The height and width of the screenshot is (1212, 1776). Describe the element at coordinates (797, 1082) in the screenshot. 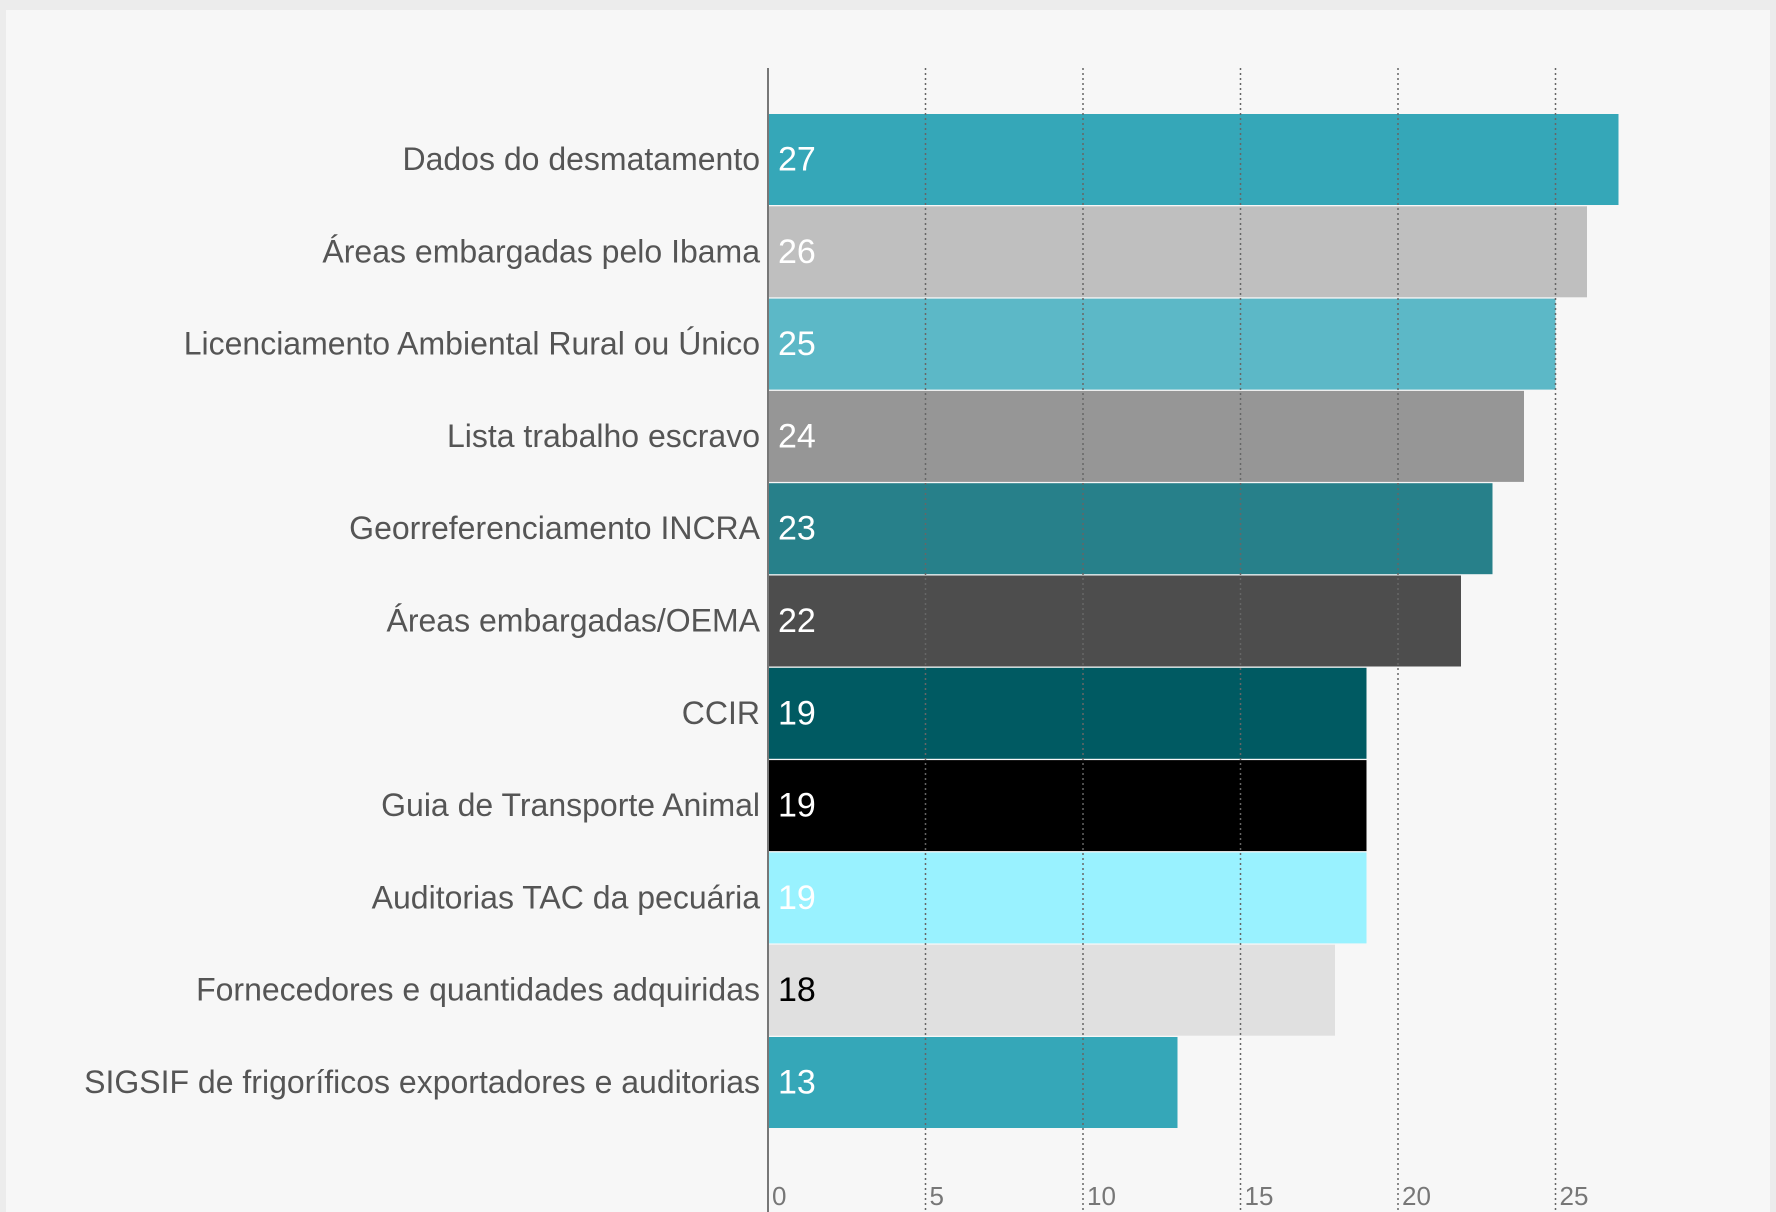

I see `bar-value-label: 13` at that location.